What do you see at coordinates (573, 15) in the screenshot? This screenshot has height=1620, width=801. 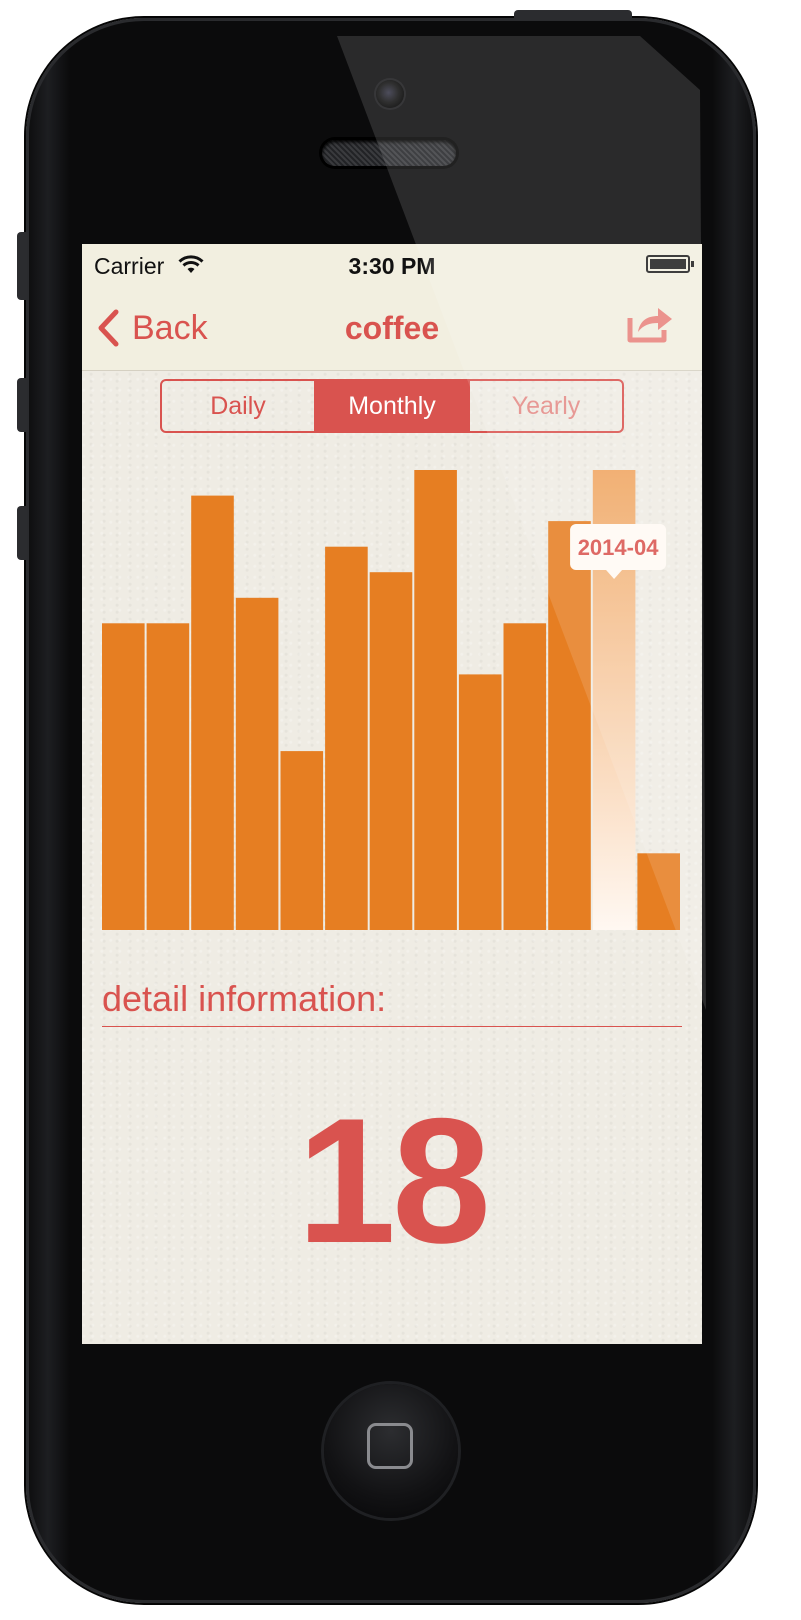 I see `sleep-button` at bounding box center [573, 15].